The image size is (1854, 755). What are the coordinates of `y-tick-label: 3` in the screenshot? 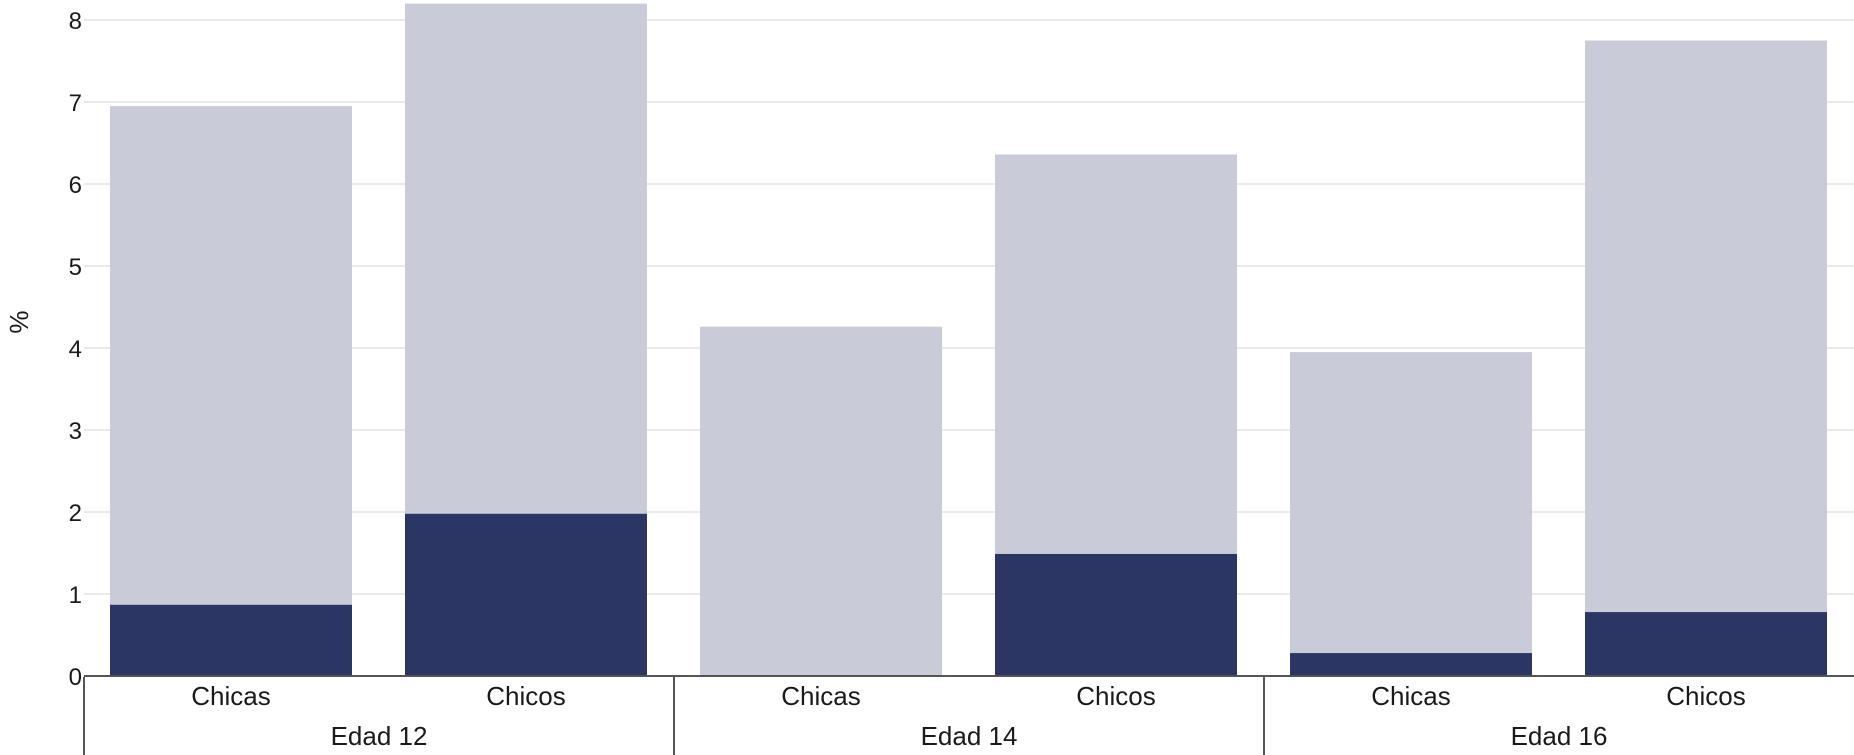 It's located at (75, 431).